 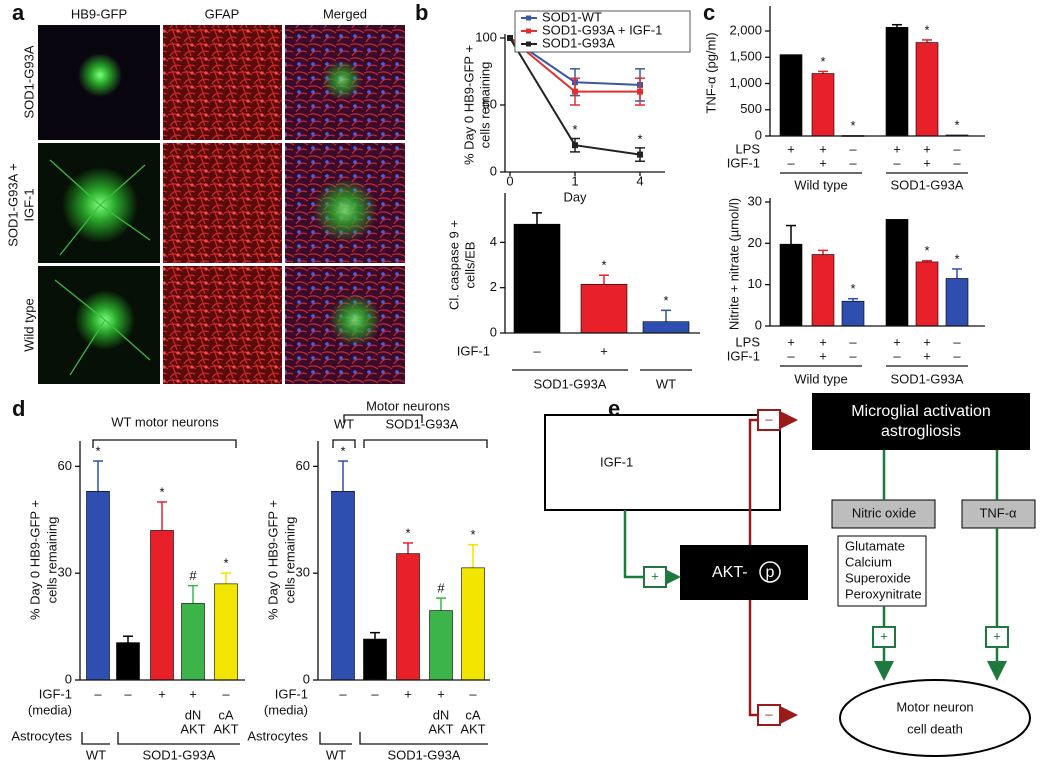 What do you see at coordinates (193, 575) in the screenshot?
I see `annotation: #` at bounding box center [193, 575].